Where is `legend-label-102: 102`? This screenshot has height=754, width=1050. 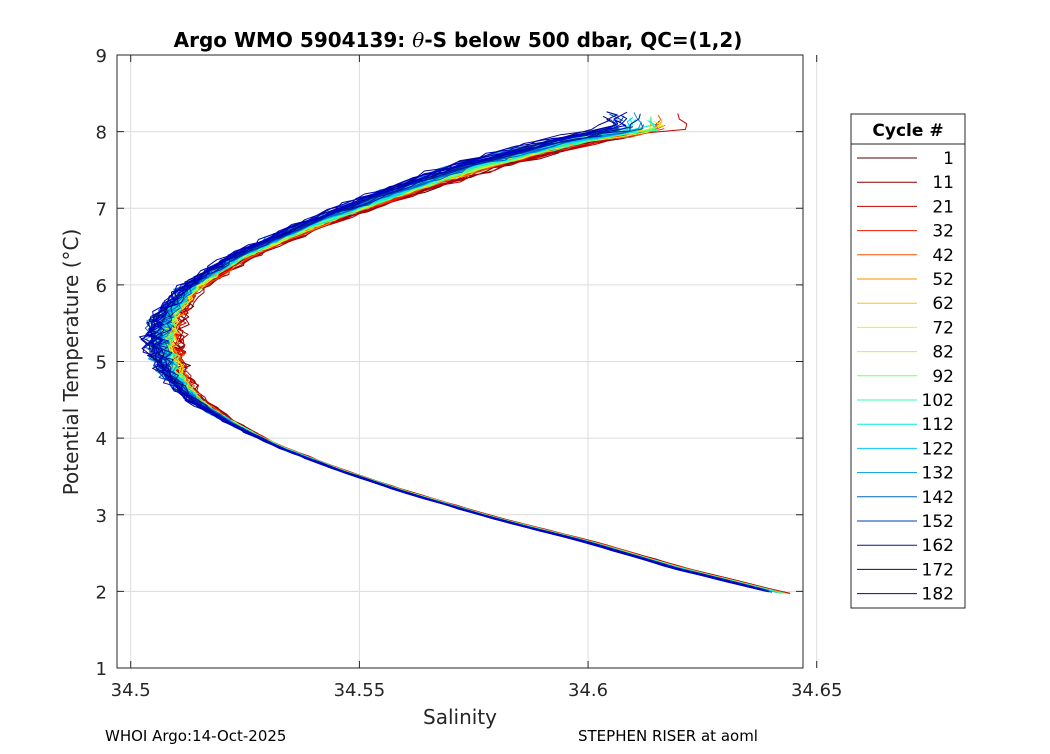
legend-label-102: 102 is located at coordinates (938, 401).